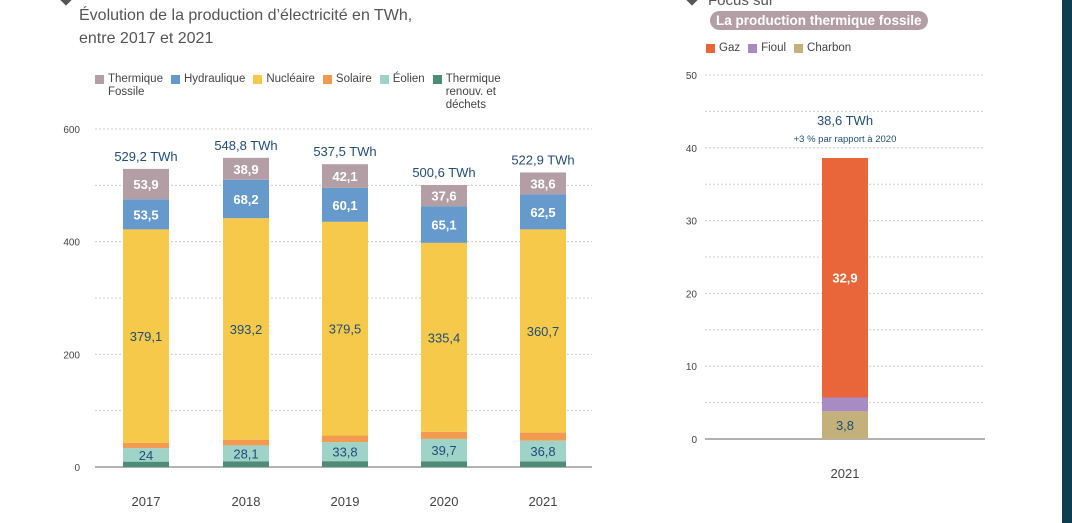 The width and height of the screenshot is (1072, 523). What do you see at coordinates (692, 149) in the screenshot?
I see `y-tick-label: 40` at bounding box center [692, 149].